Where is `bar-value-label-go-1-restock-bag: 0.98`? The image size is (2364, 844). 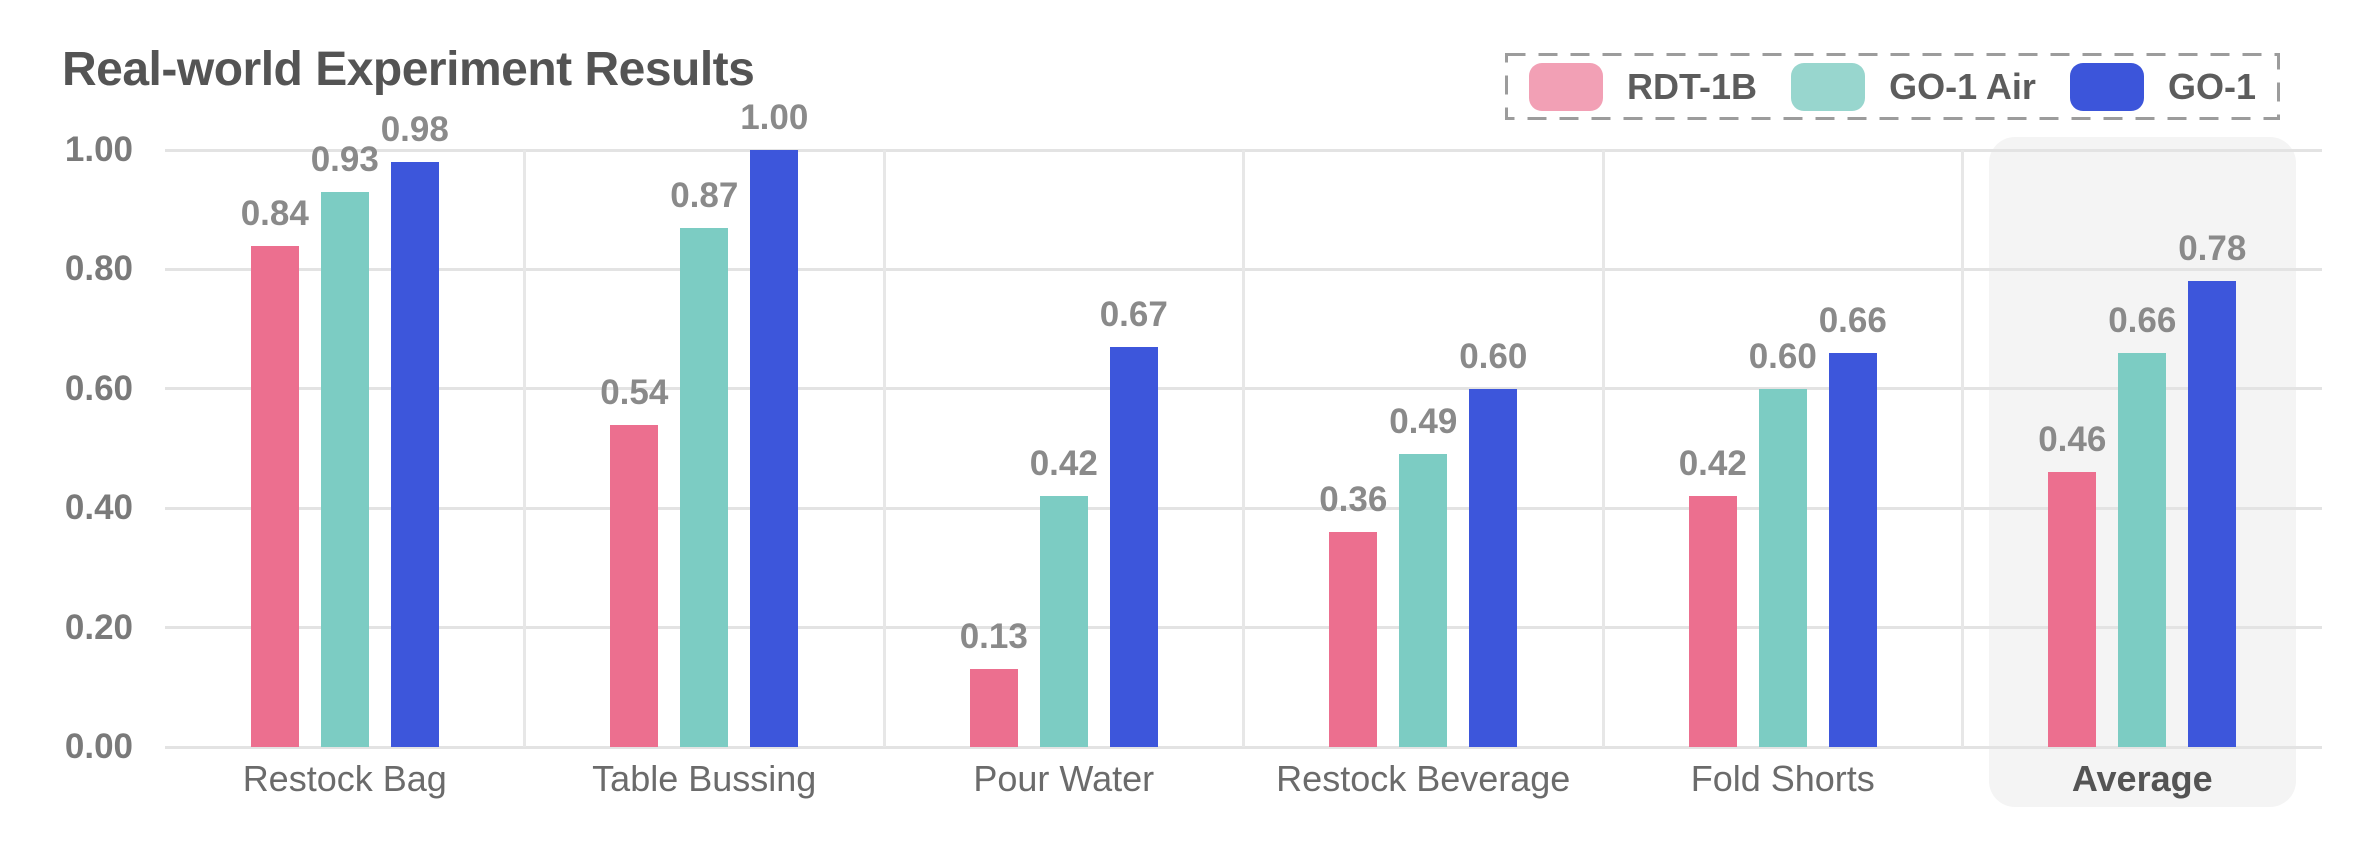
bar-value-label-go-1-restock-bag: 0.98 is located at coordinates (414, 129).